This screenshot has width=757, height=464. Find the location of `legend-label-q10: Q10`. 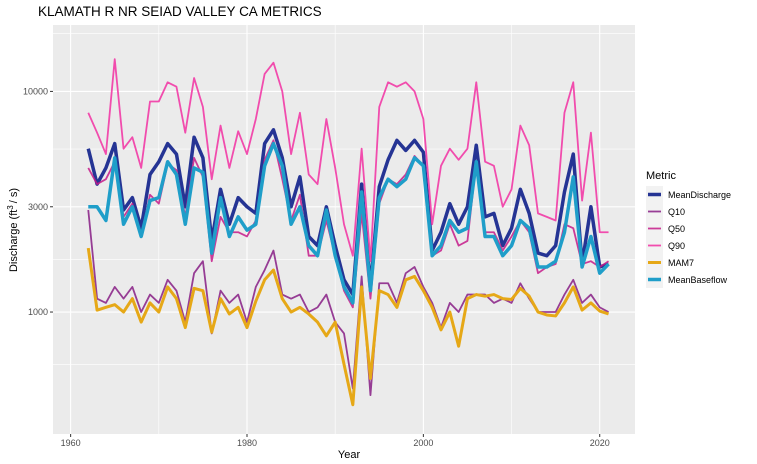

legend-label-q10: Q10 is located at coordinates (676, 212).